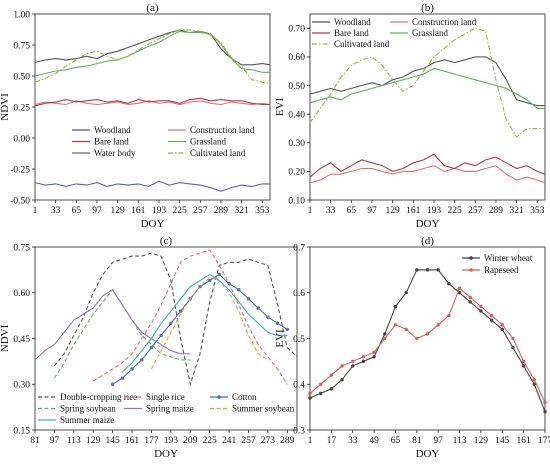 The height and width of the screenshot is (465, 550). I want to click on y-tick-label: 0.20, so click(296, 173).